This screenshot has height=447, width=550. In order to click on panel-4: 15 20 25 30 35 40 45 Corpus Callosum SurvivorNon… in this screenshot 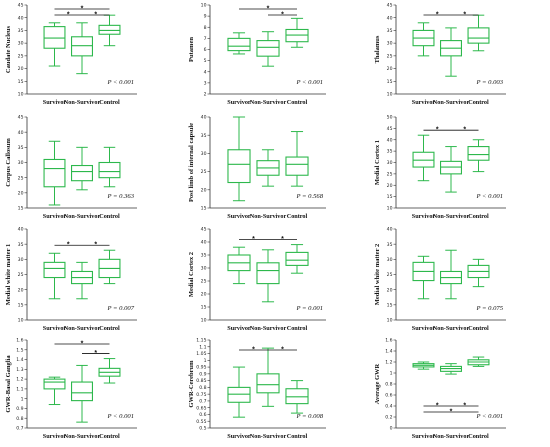, I will do `click(71, 167)`.